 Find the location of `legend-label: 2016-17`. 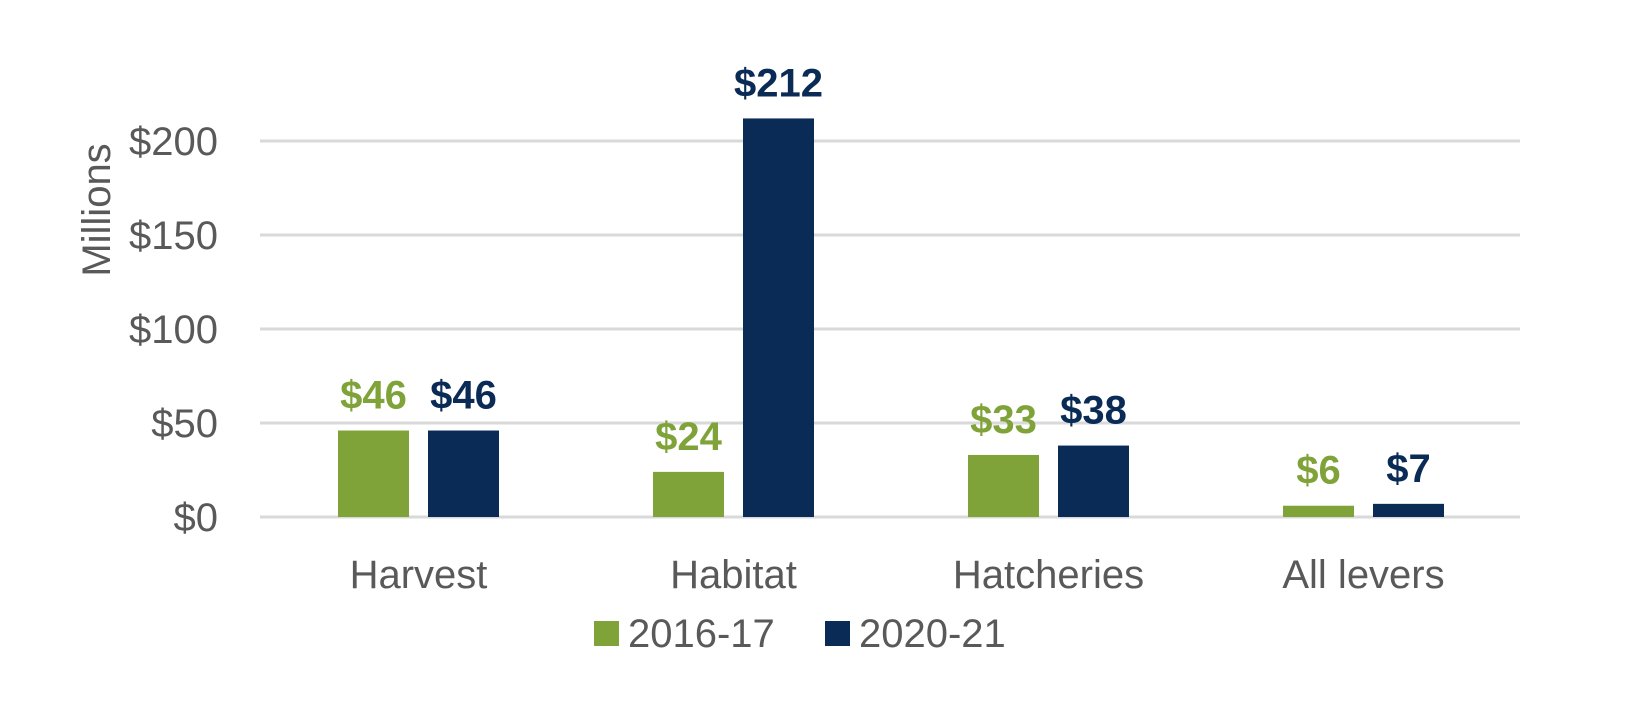

legend-label: 2016-17 is located at coordinates (701, 634).